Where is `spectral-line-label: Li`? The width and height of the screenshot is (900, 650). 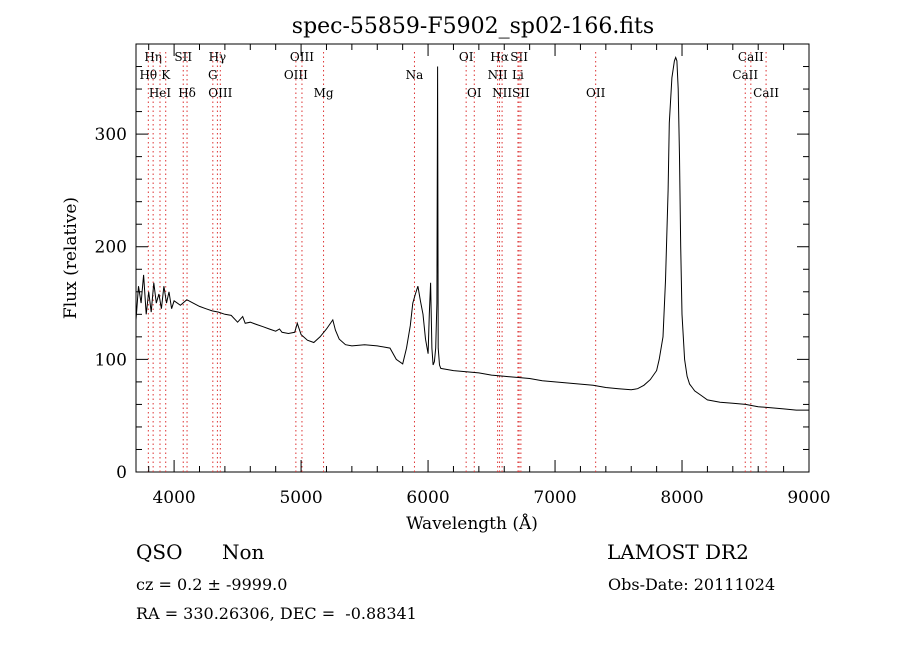 spectral-line-label: Li is located at coordinates (518, 75).